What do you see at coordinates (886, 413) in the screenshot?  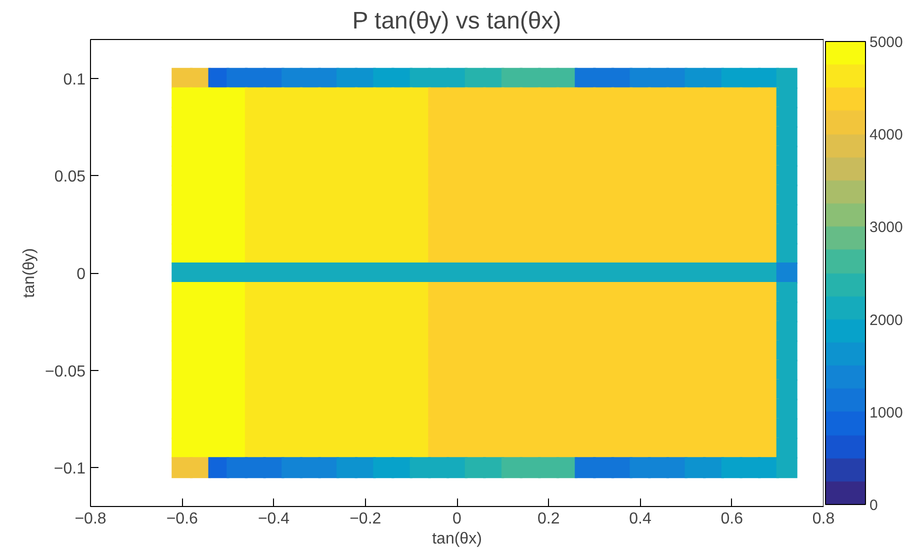 I see `color-bar-label: 1000` at bounding box center [886, 413].